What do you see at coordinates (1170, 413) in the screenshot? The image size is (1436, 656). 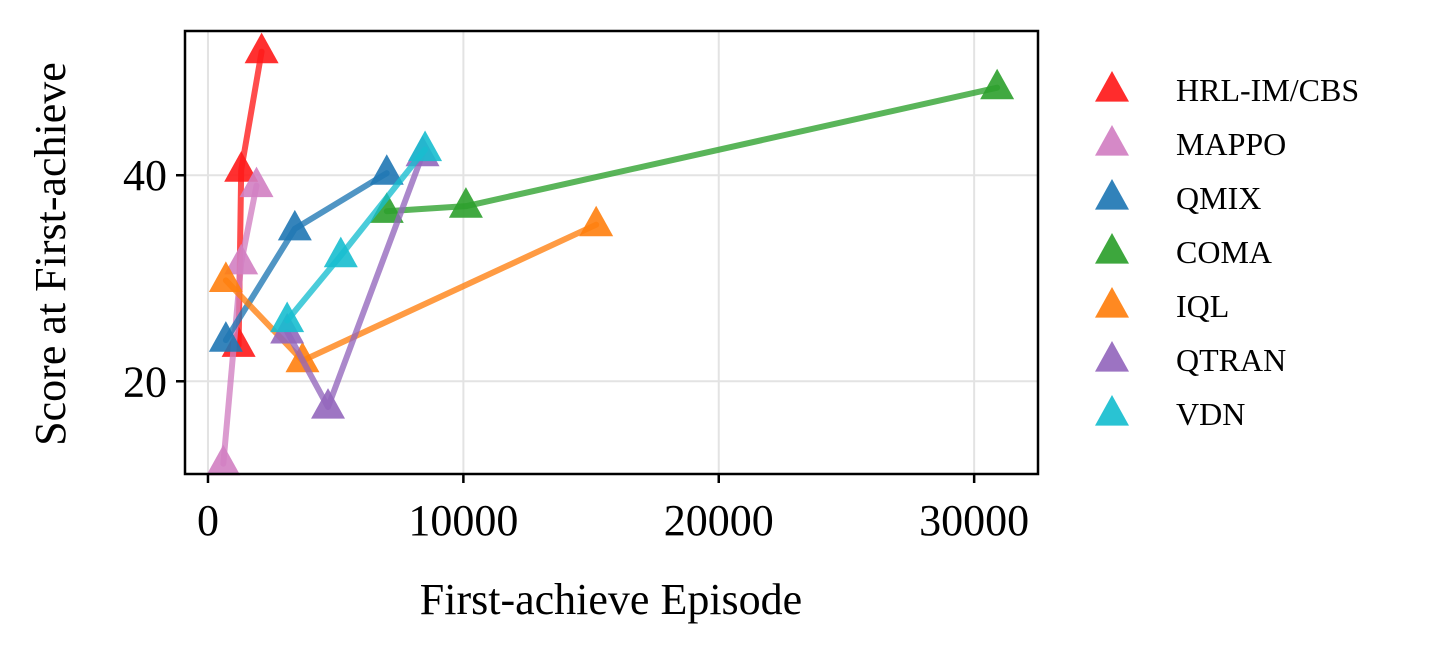 I see `legend-item-vdn: VDN` at bounding box center [1170, 413].